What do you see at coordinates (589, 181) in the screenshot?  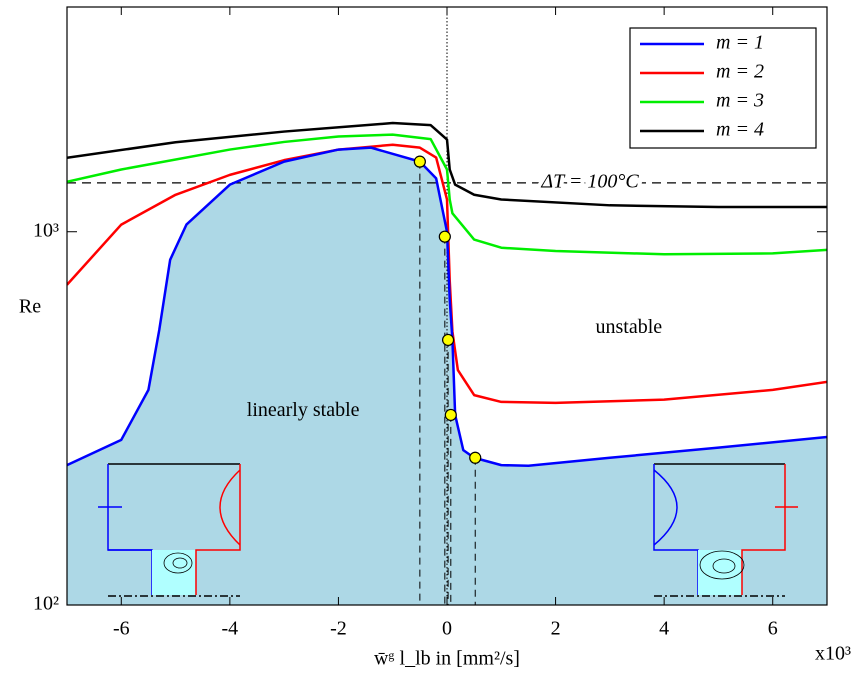 I see `reference-label: ΔT = 100°C` at bounding box center [589, 181].